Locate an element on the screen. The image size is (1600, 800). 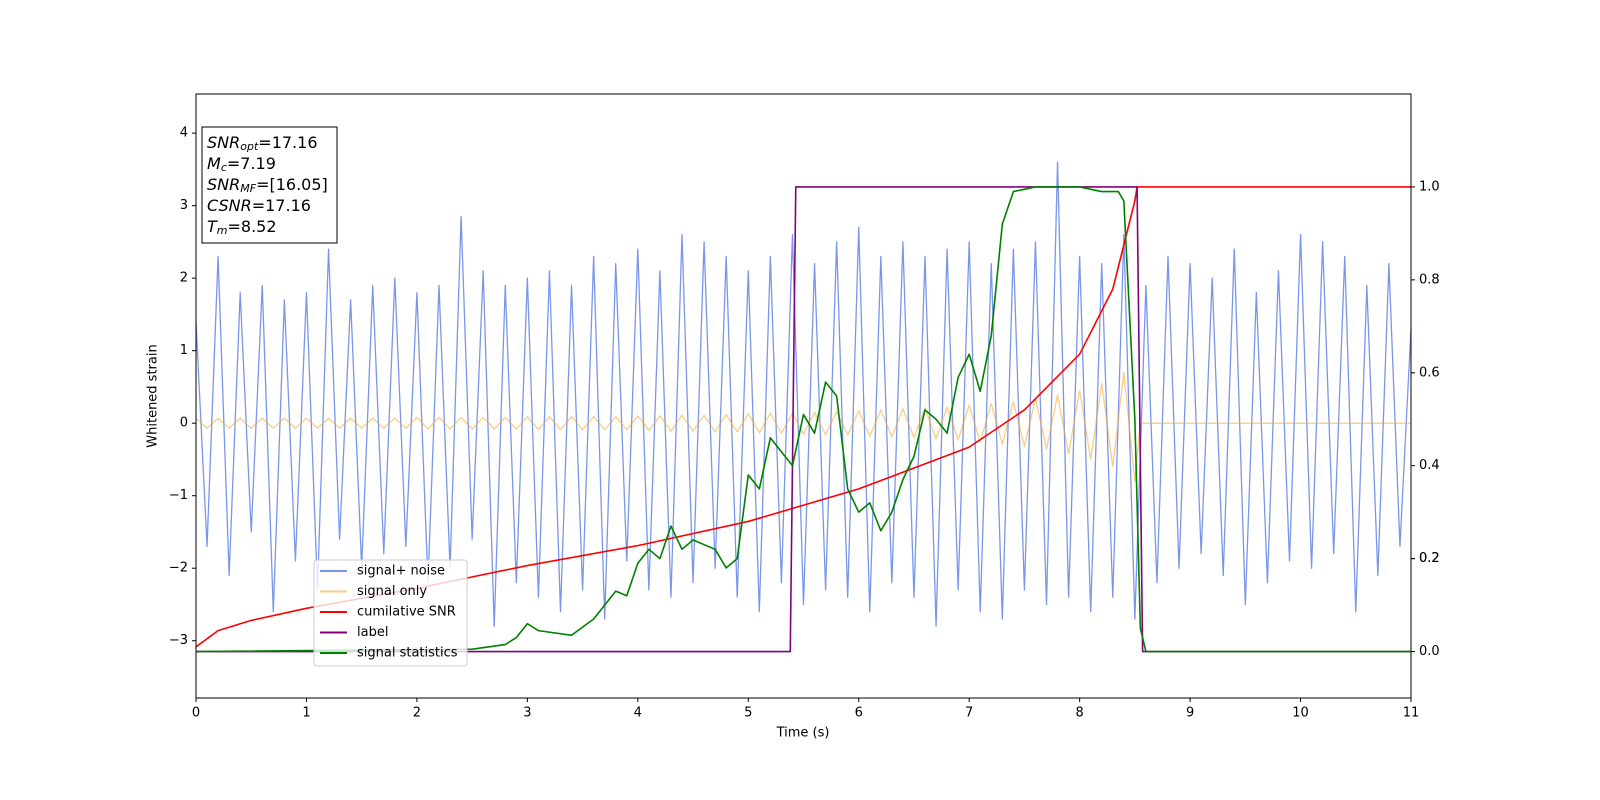
x-tick-label: 2 is located at coordinates (417, 713).